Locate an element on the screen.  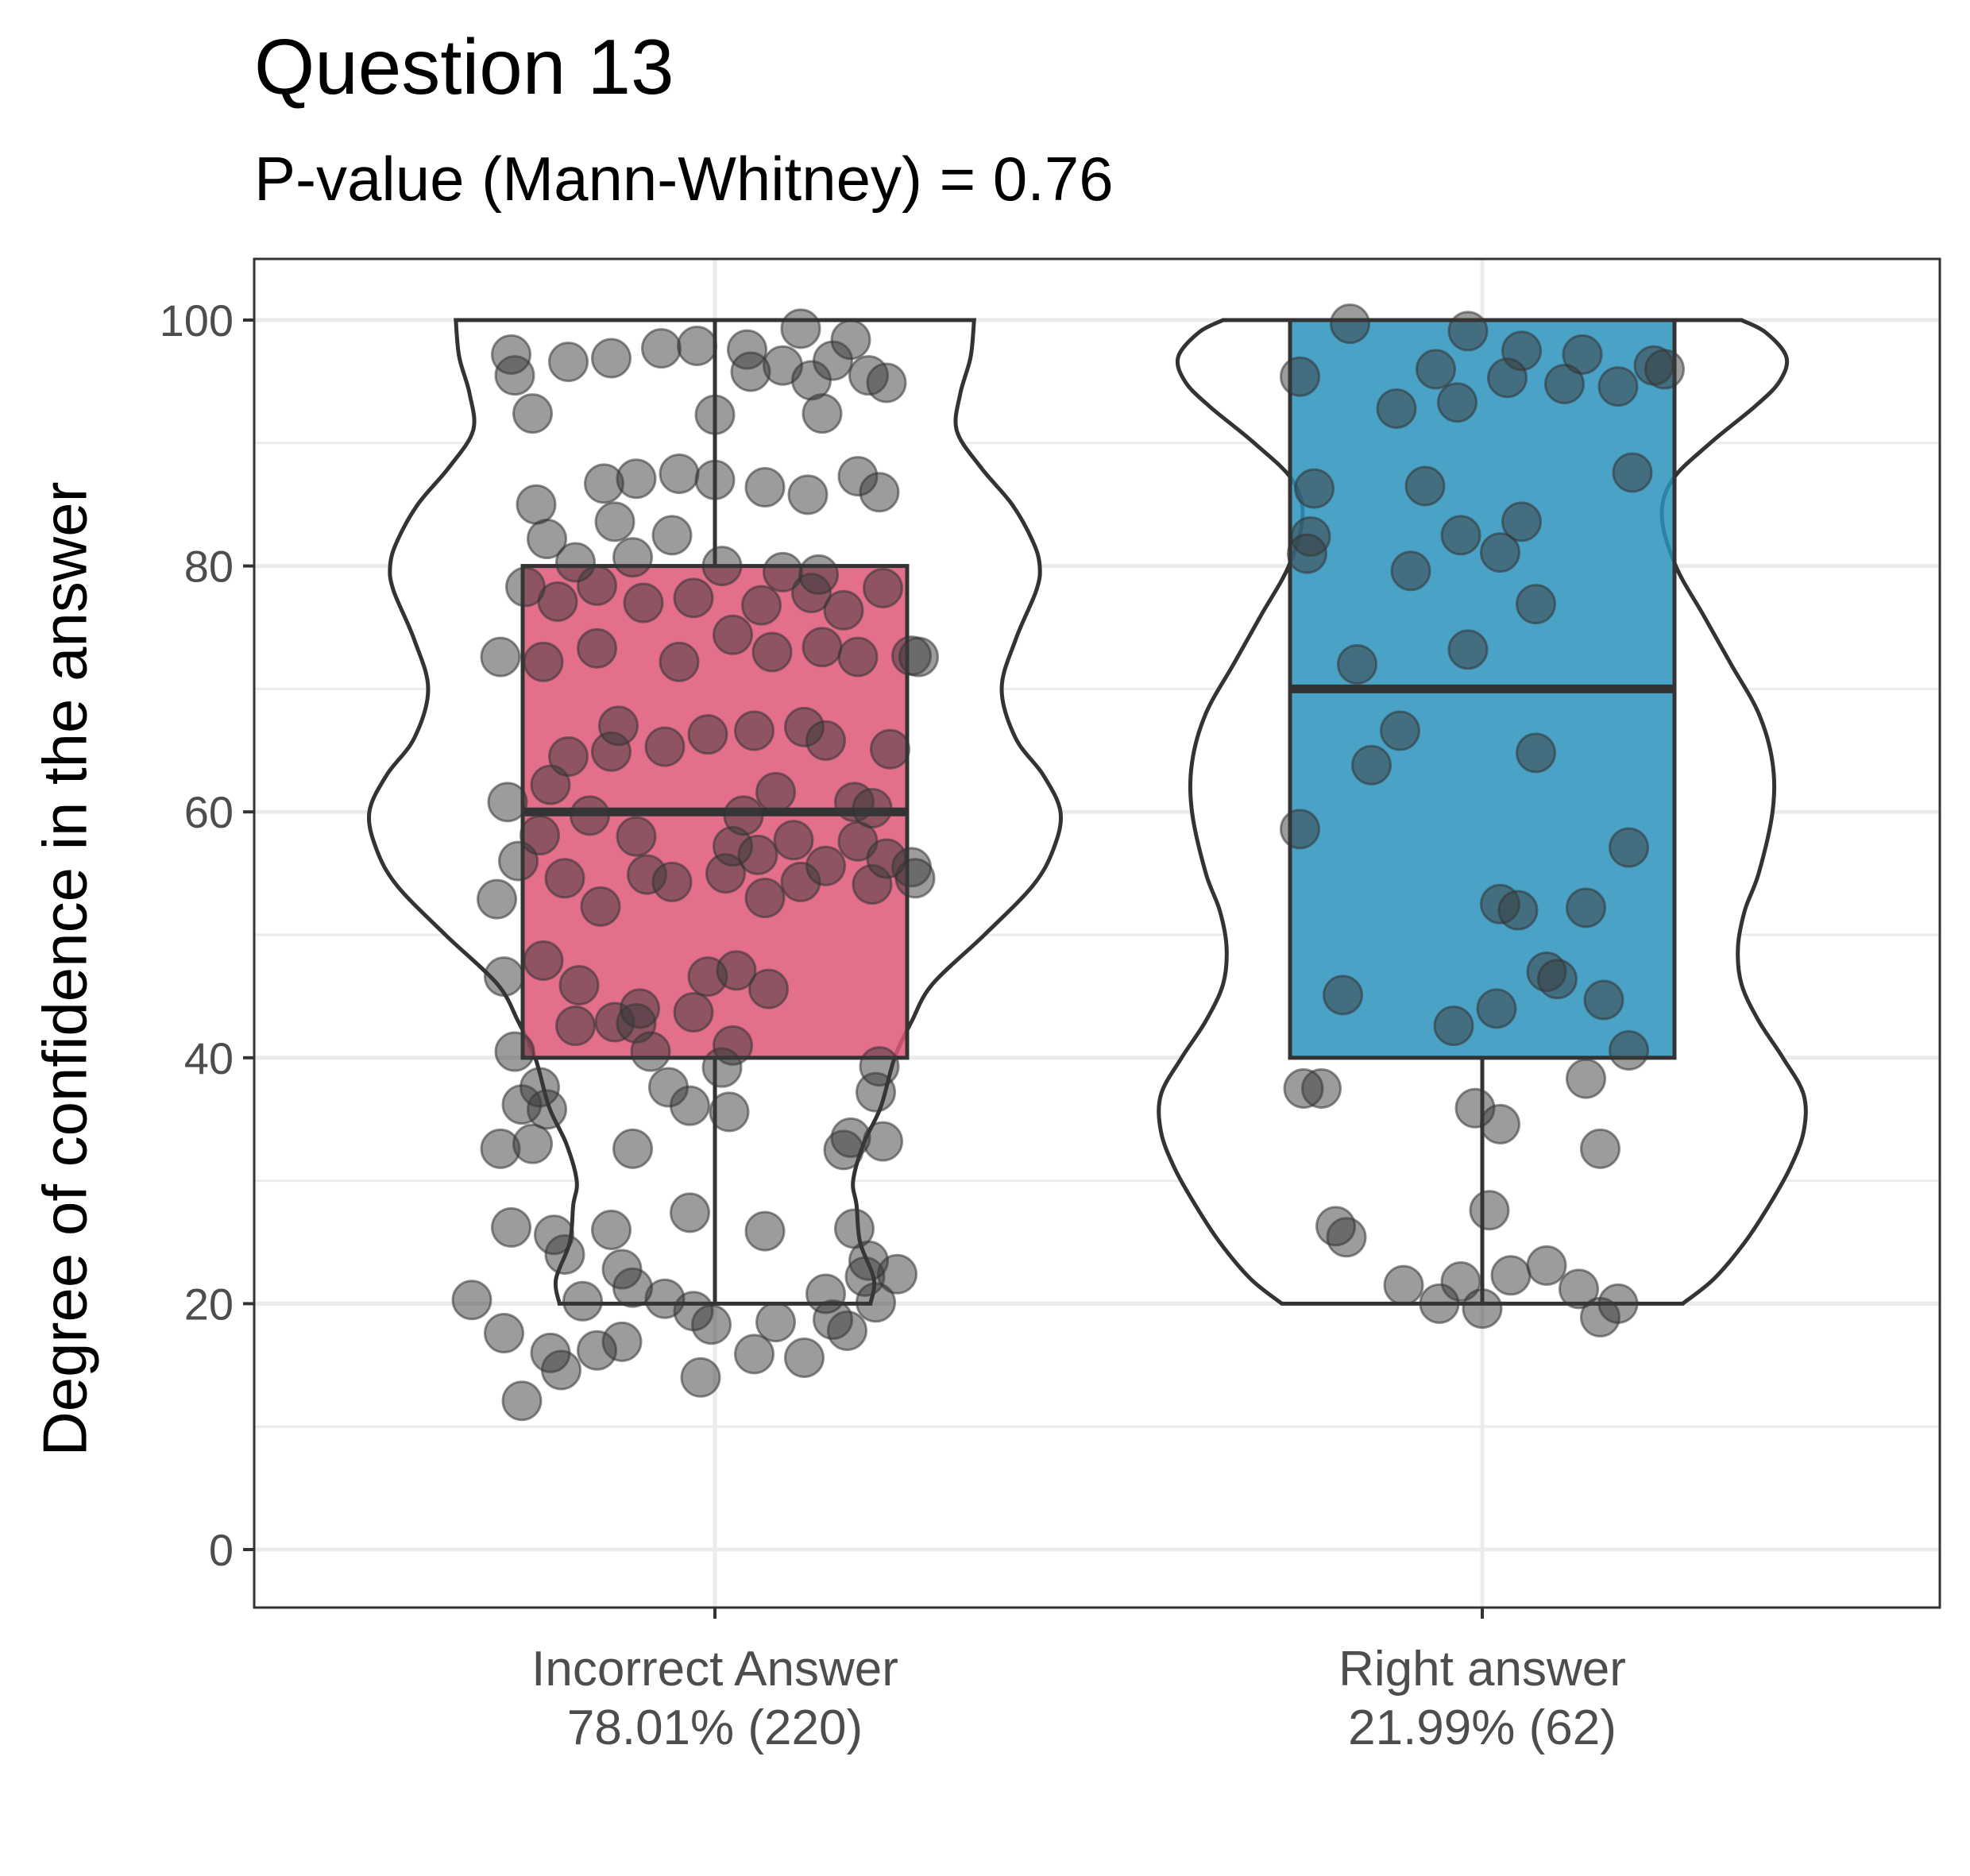
y-tick-label: 80 is located at coordinates (209, 567).